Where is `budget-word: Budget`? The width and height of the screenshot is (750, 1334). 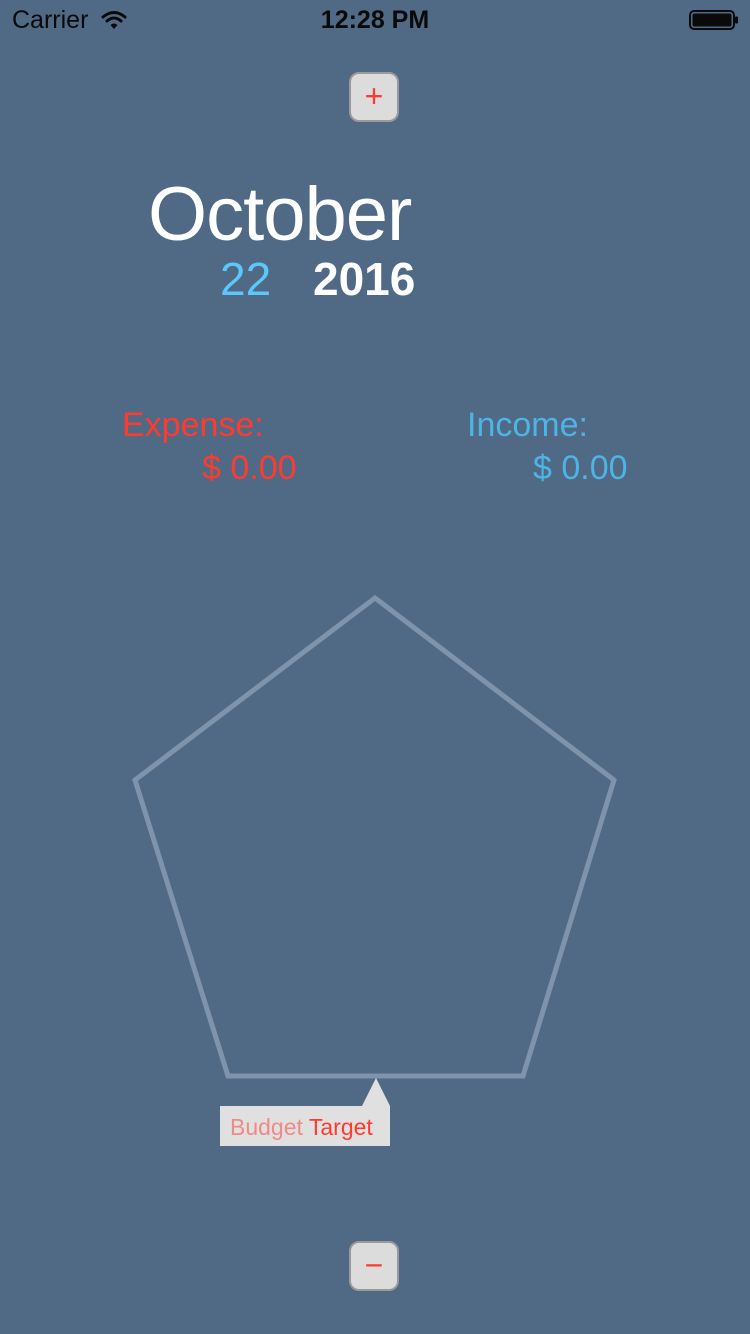 budget-word: Budget is located at coordinates (266, 1127).